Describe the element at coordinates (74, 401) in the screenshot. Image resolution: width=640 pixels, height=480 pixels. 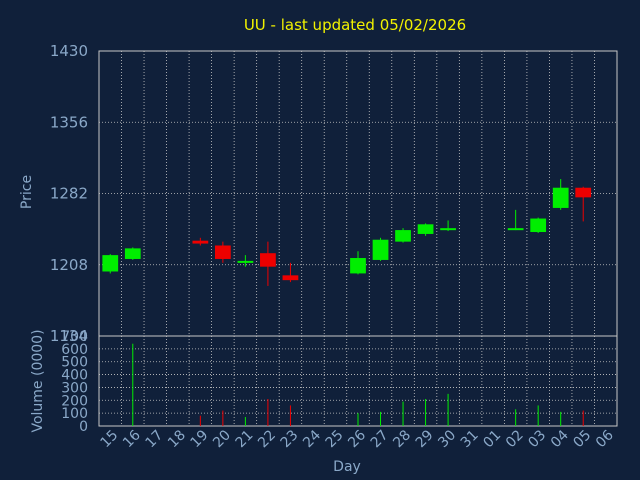
I see `volume-tick-label: 200` at that location.